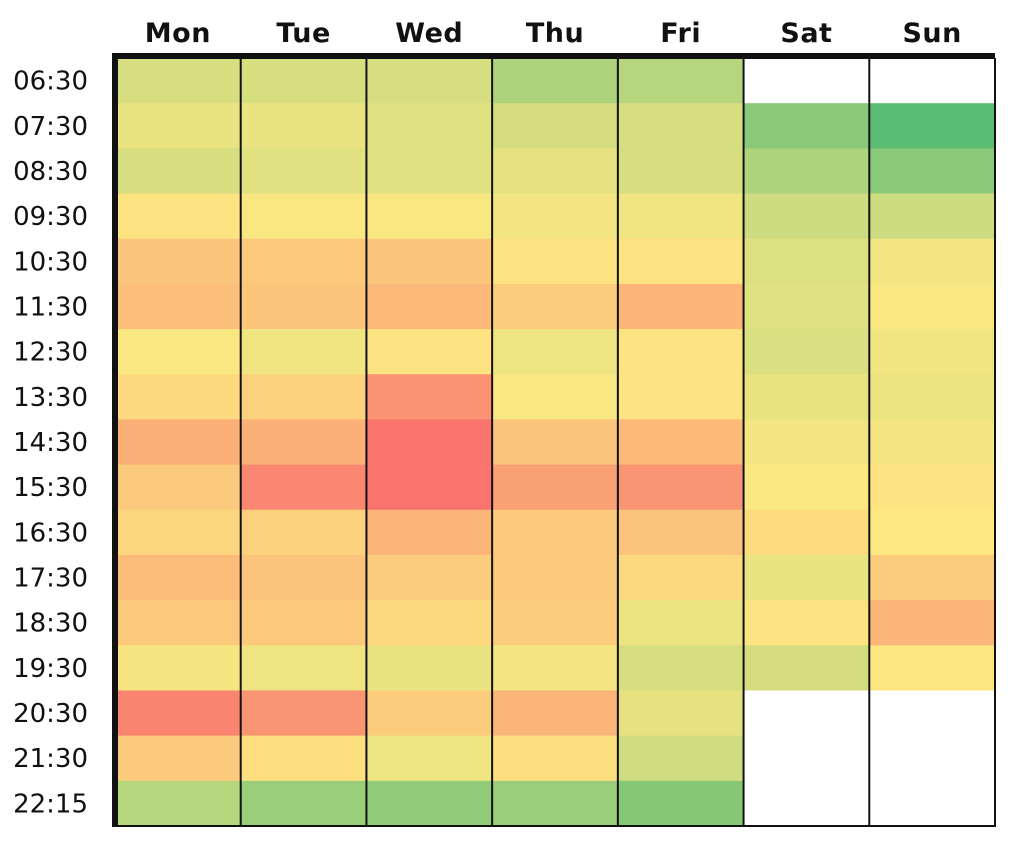  Describe the element at coordinates (50, 353) in the screenshot. I see `time-label: 12:30` at that location.